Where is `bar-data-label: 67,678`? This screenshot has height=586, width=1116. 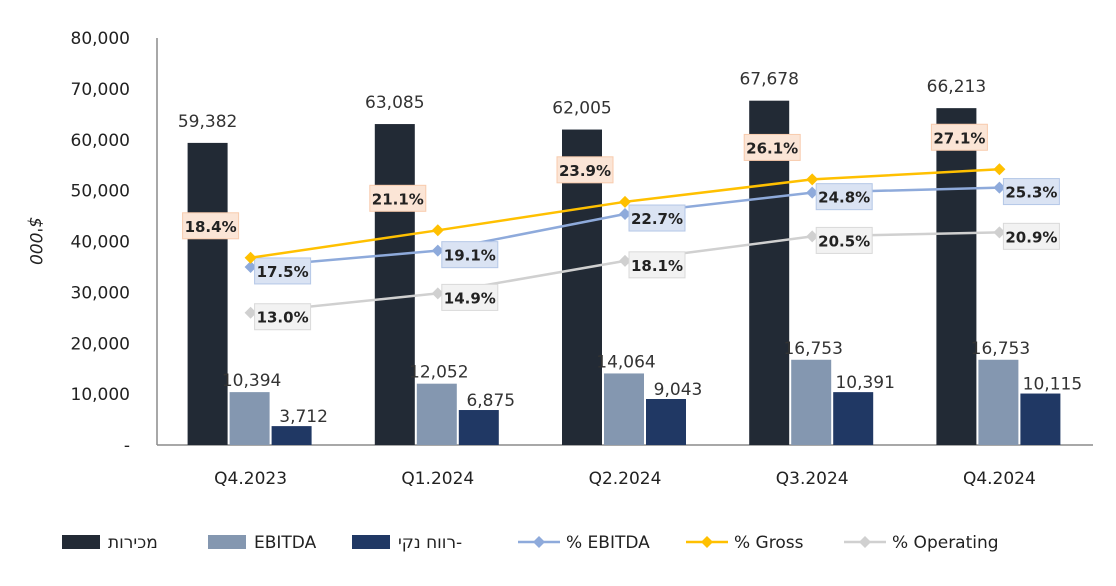
bar-data-label: 67,678 is located at coordinates (768, 80).